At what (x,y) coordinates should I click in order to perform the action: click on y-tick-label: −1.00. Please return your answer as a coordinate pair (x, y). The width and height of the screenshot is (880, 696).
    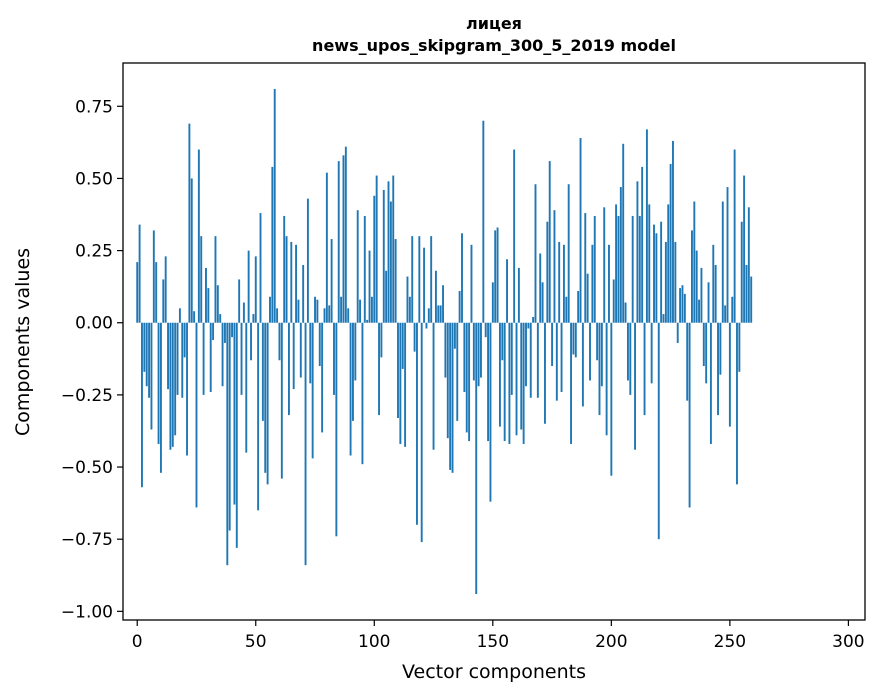
    Looking at the image, I should click on (87, 612).